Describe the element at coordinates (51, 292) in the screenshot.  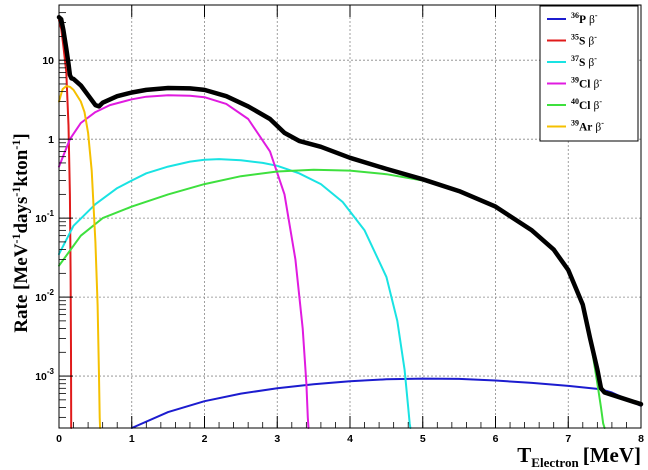
I see `y-tick-exponent: -2` at that location.